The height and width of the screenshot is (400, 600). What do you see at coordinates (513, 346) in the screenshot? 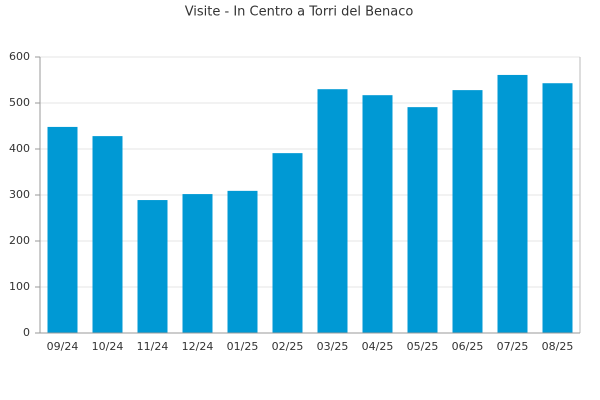
I see `x-tick-label: 07/25` at bounding box center [513, 346].